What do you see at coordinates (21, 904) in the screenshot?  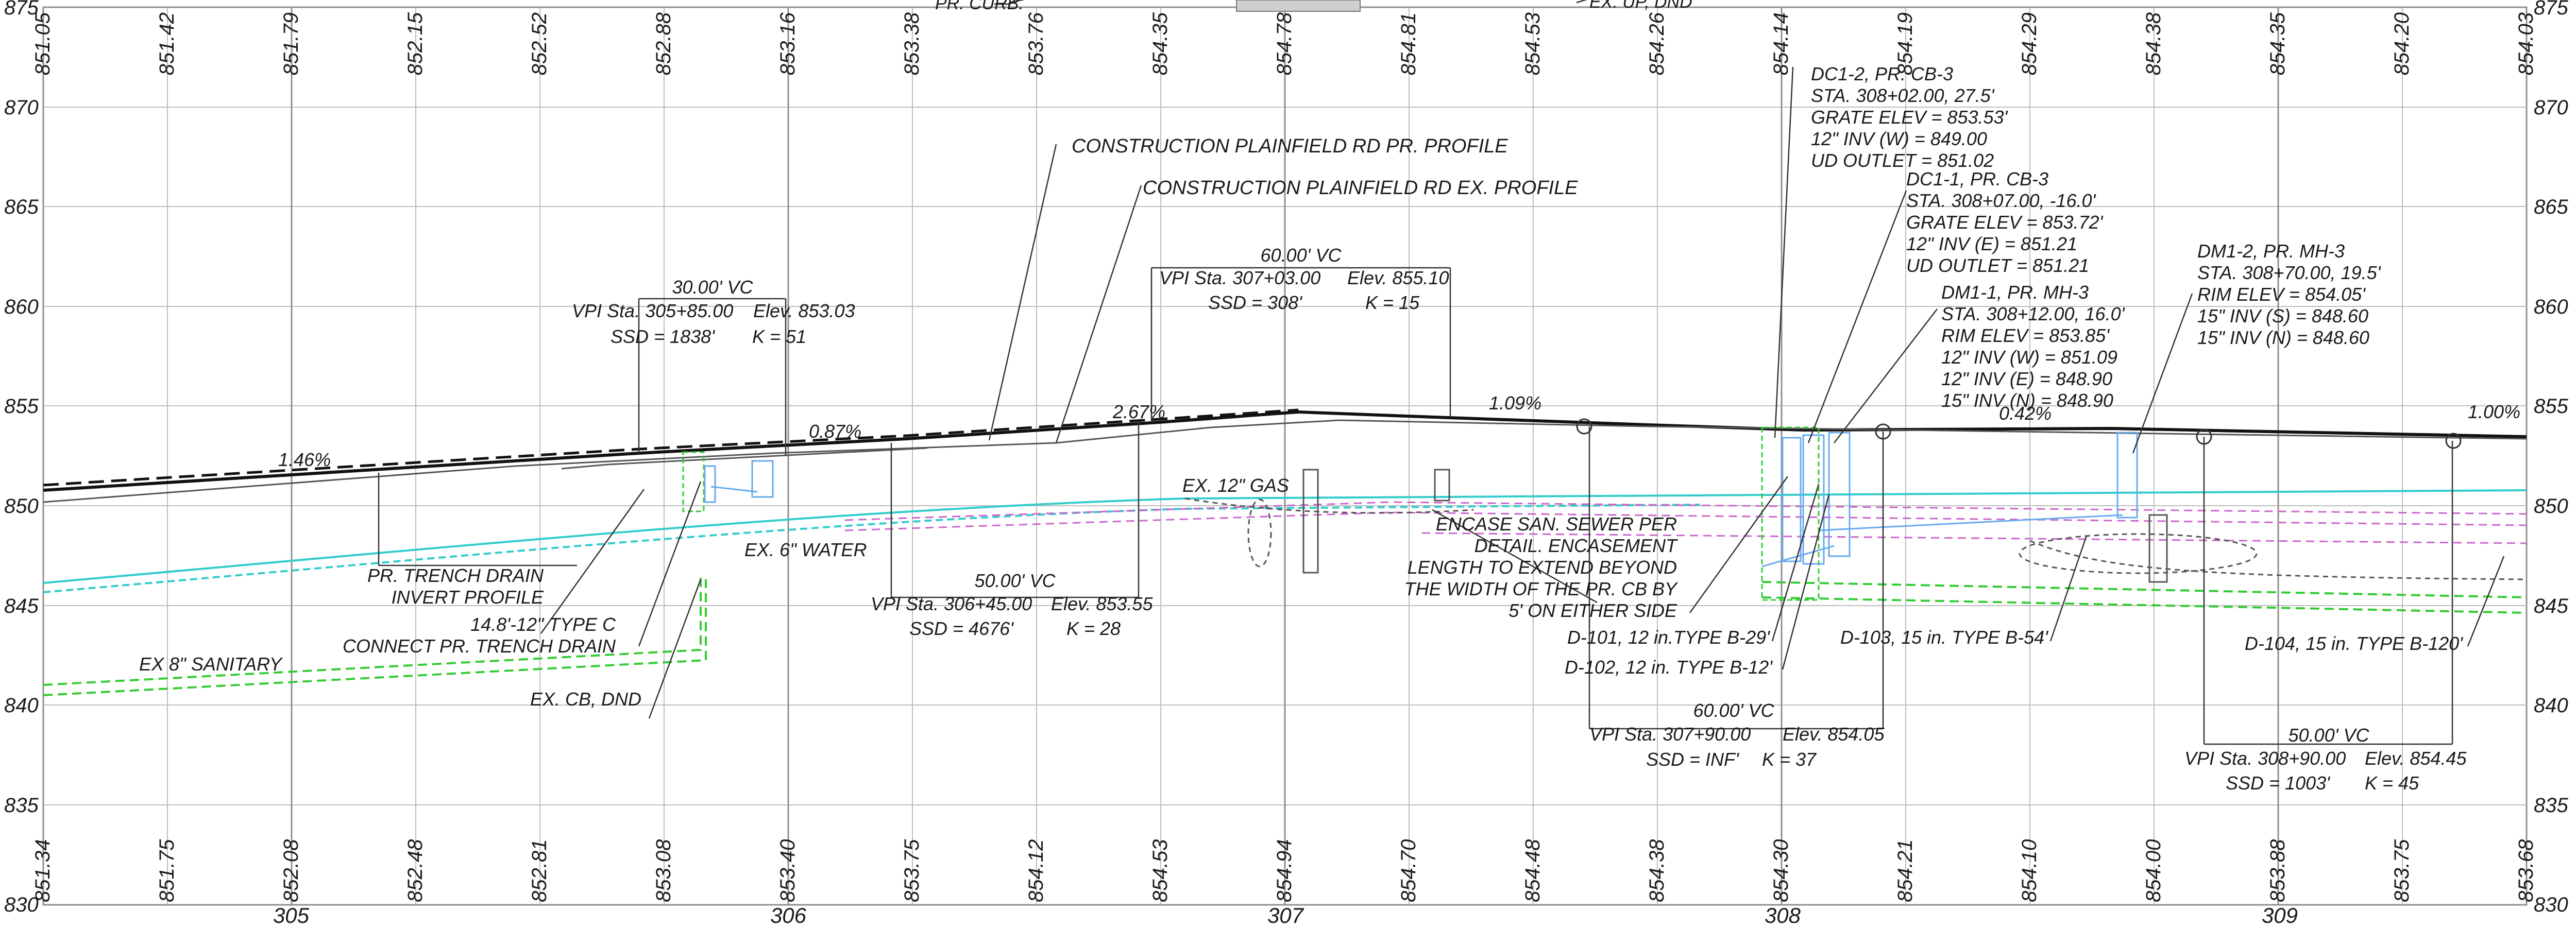 I see `left-elev-830: 830` at bounding box center [21, 904].